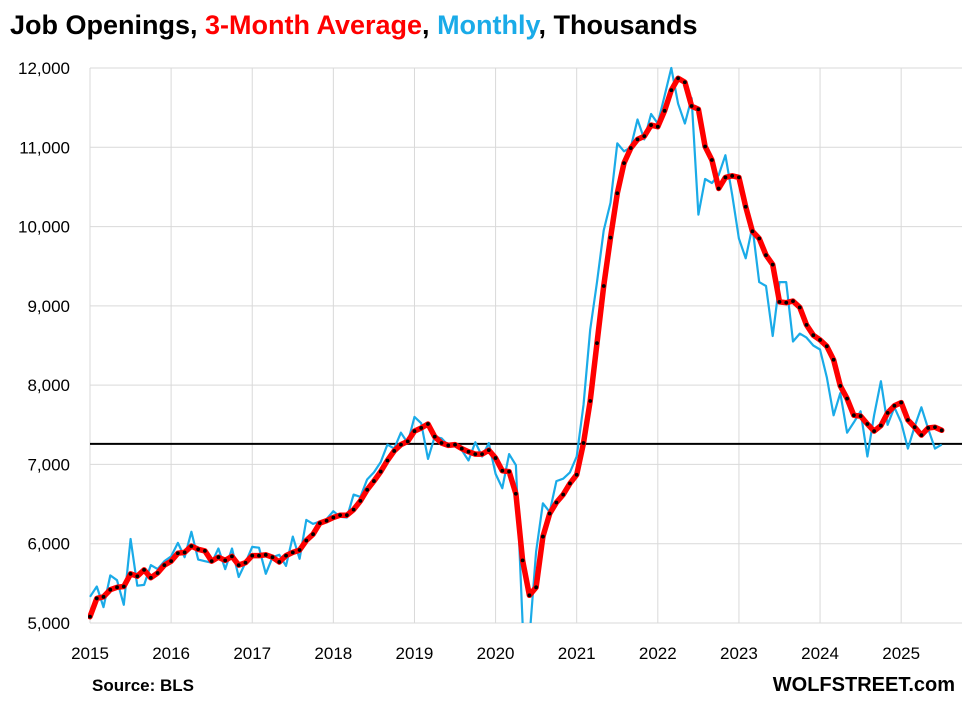  I want to click on x-tick-label: 2024, so click(820, 653).